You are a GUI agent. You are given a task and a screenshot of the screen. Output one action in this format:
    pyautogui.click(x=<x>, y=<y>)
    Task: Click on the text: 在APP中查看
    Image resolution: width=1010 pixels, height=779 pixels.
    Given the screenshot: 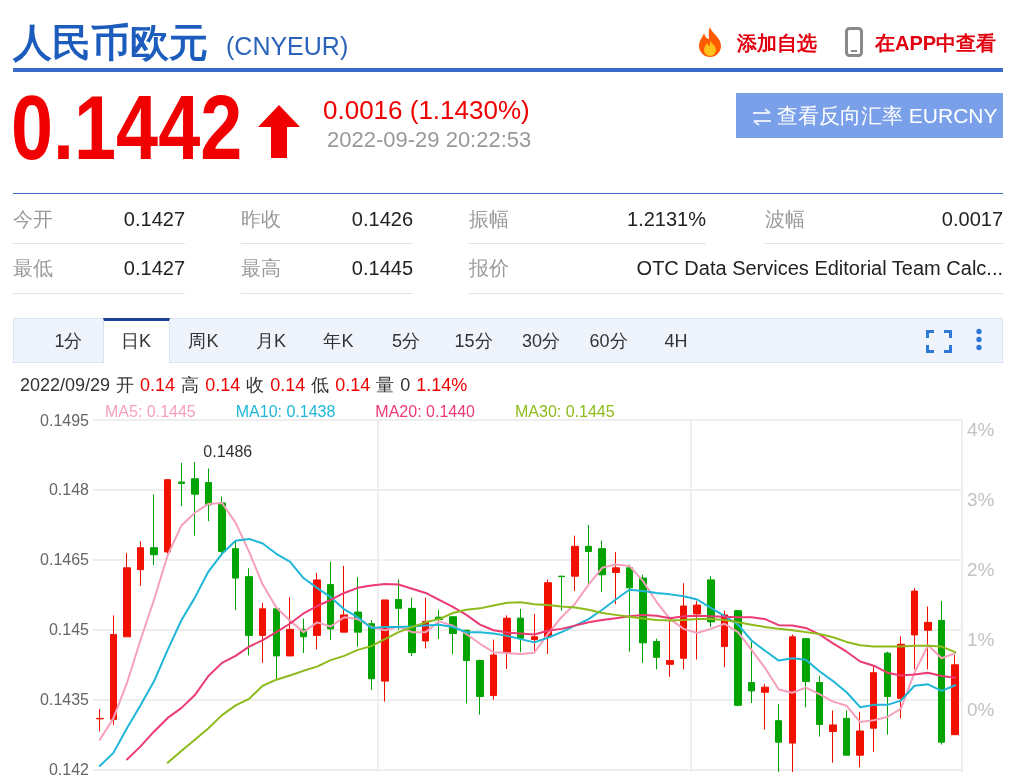 What is the action you would take?
    pyautogui.click(x=936, y=43)
    